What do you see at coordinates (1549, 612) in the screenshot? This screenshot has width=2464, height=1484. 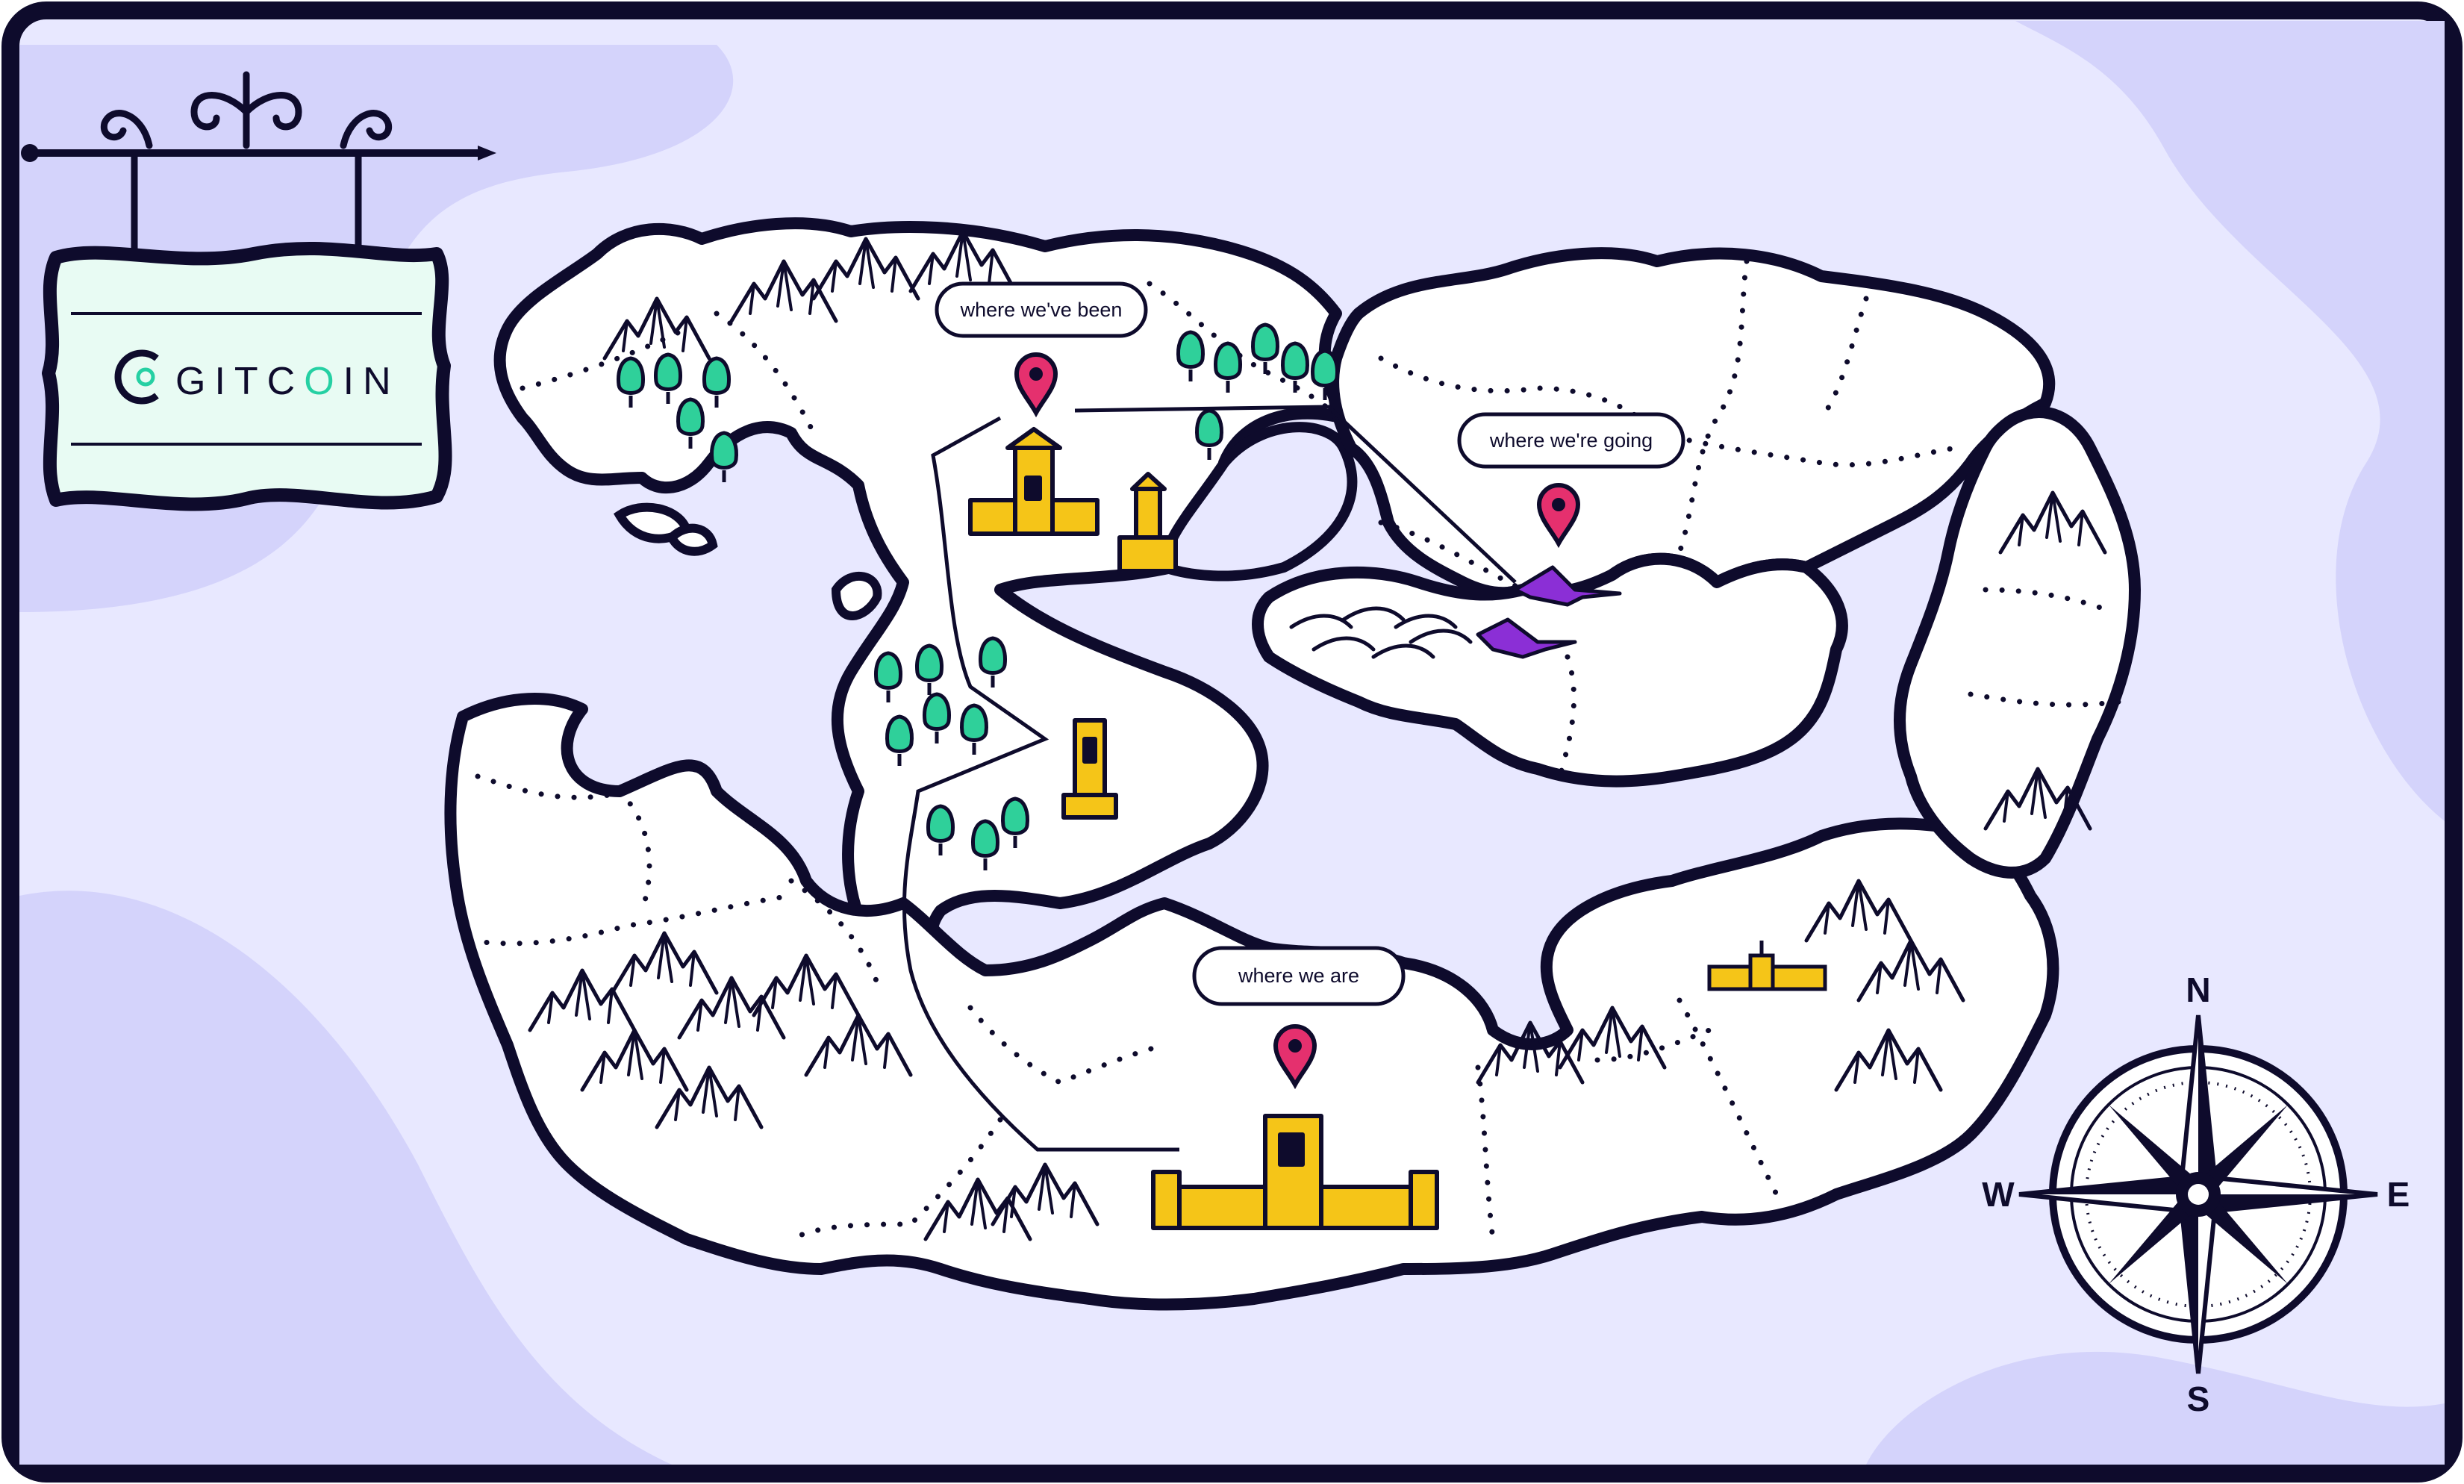 I see `dragon-icon` at bounding box center [1549, 612].